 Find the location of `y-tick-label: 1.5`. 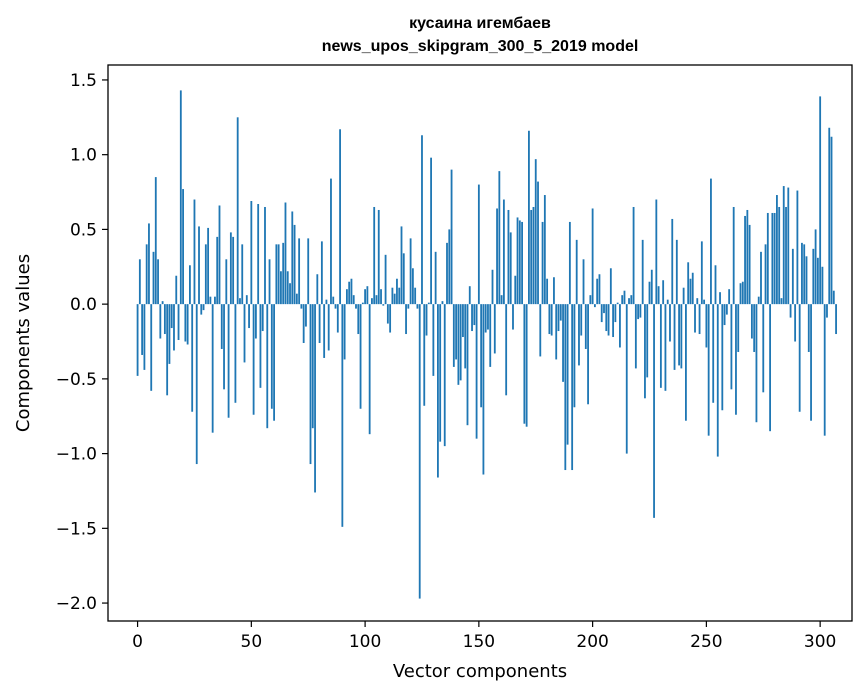

y-tick-label: 1.5 is located at coordinates (83, 81).